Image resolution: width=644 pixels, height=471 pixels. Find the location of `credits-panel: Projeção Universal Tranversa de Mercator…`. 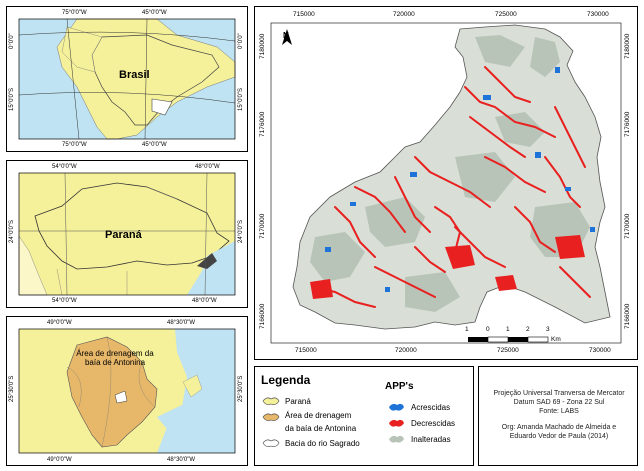

credits-panel: Projeção Universal Tranversa de Mercator… is located at coordinates (558, 416).